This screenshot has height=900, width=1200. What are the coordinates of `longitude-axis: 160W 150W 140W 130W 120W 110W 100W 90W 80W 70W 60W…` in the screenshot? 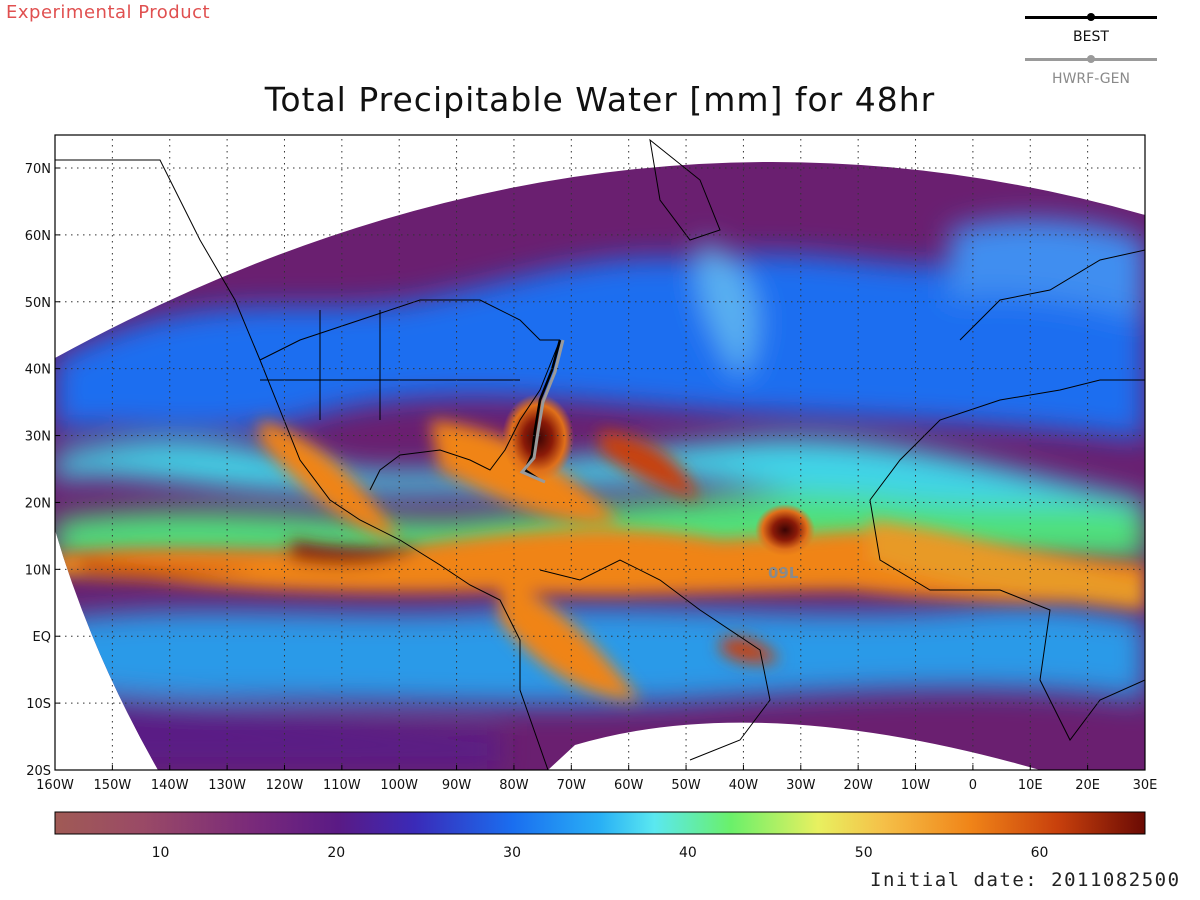 It's located at (596, 779).